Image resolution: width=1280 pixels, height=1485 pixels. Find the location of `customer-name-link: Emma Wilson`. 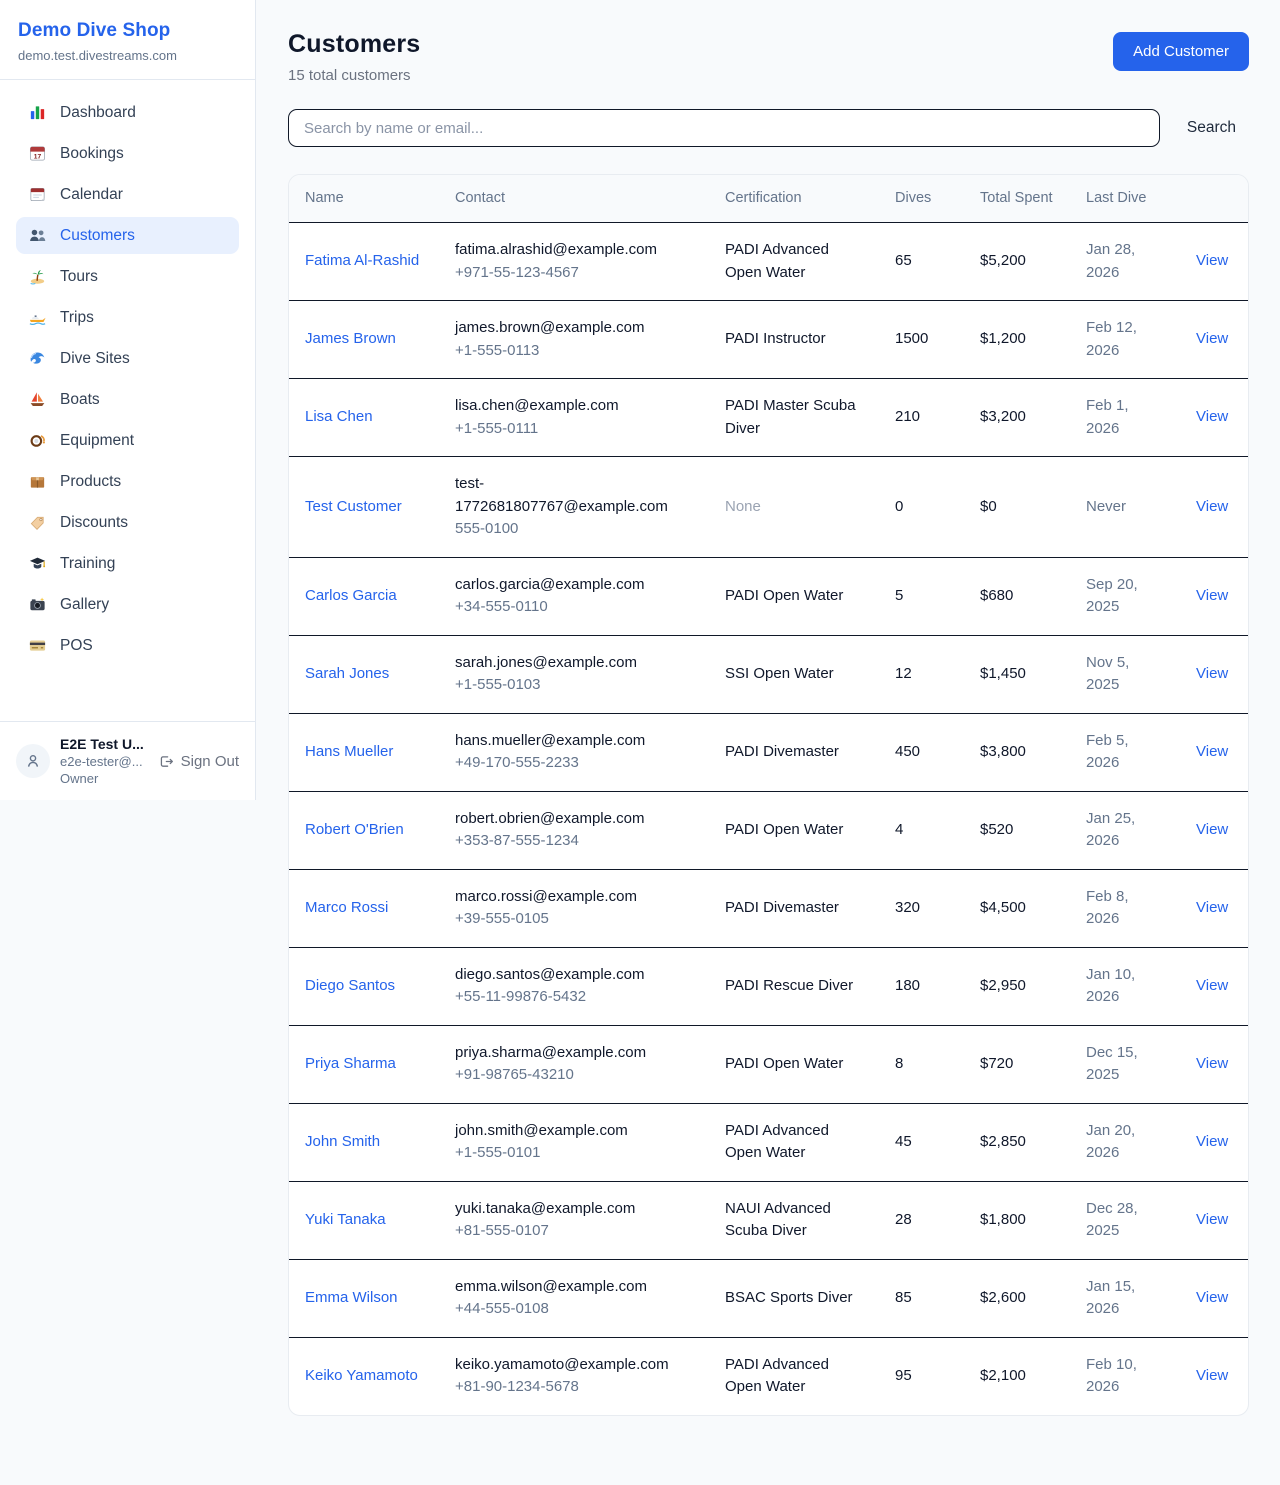

customer-name-link: Emma Wilson is located at coordinates (351, 1297).